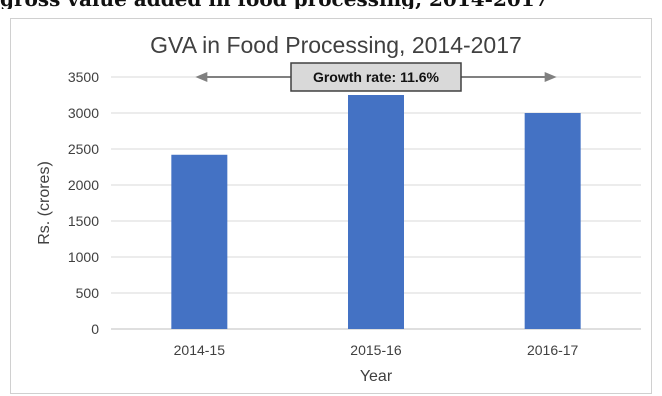  What do you see at coordinates (550, 77) in the screenshot?
I see `growth-arrow-head-right` at bounding box center [550, 77].